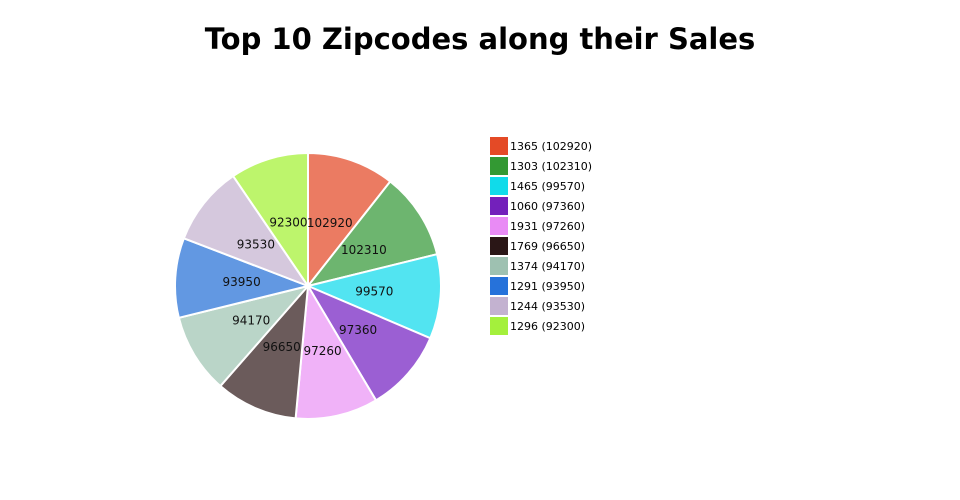  Describe the element at coordinates (282, 347) in the screenshot. I see `slice-value-label: 96650` at that location.